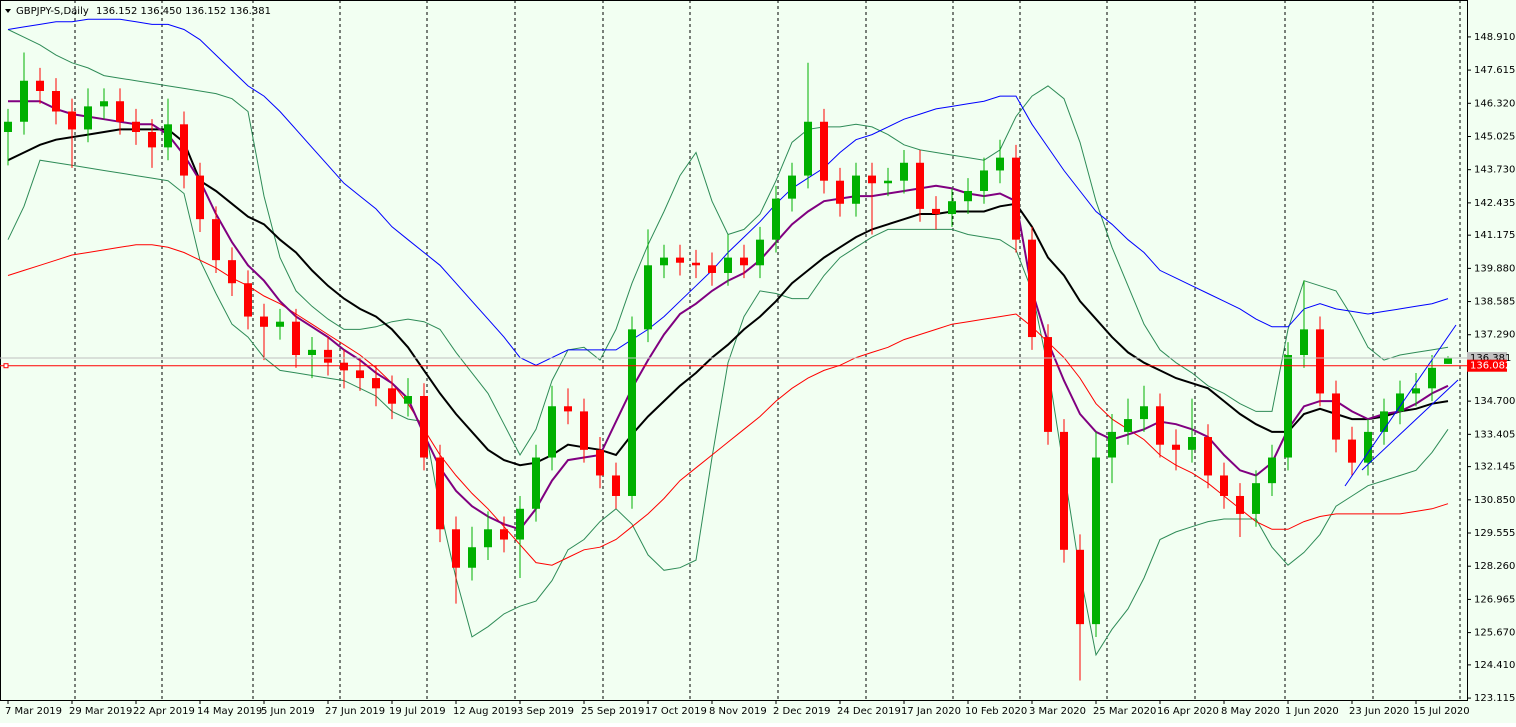  I want to click on trend-line, so click(1400, 405).